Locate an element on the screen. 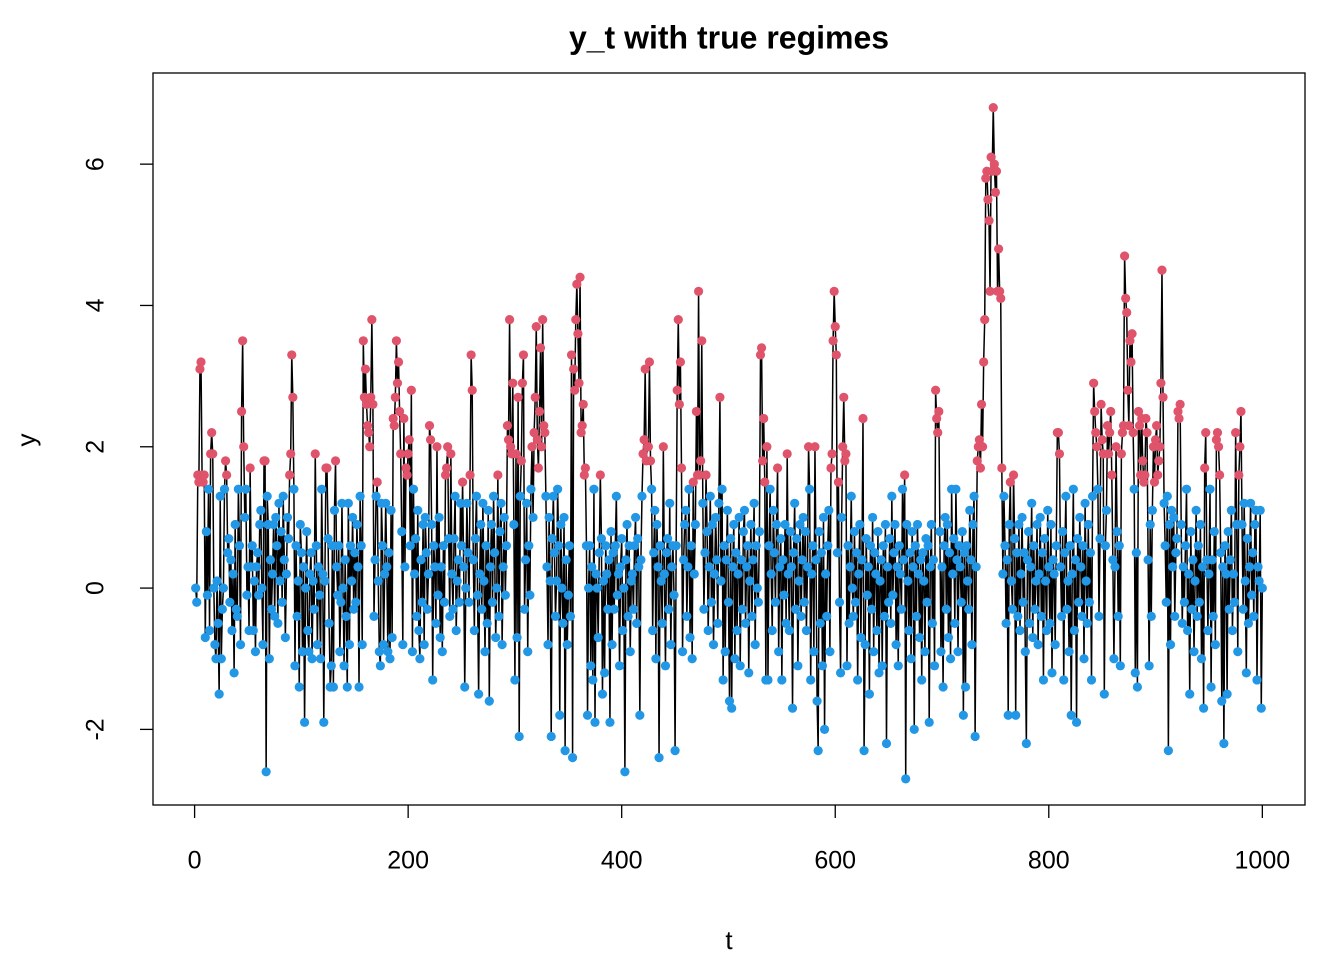  x-tick-label: 200 is located at coordinates (408, 861).